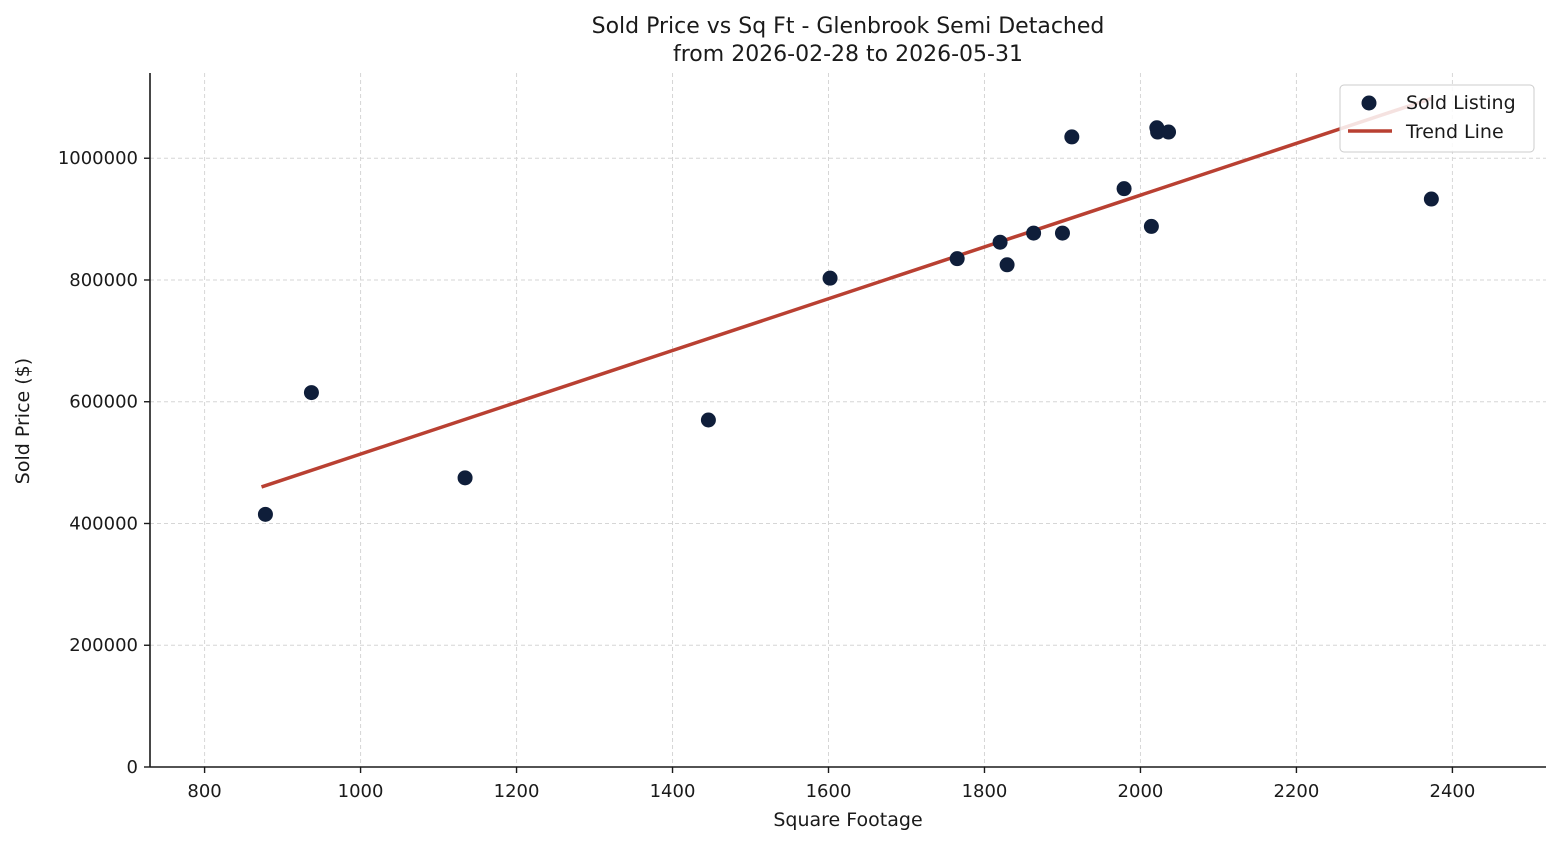 The image size is (1560, 845). What do you see at coordinates (1454, 132) in the screenshot?
I see `legend-label-trend-line: Trend Line` at bounding box center [1454, 132].